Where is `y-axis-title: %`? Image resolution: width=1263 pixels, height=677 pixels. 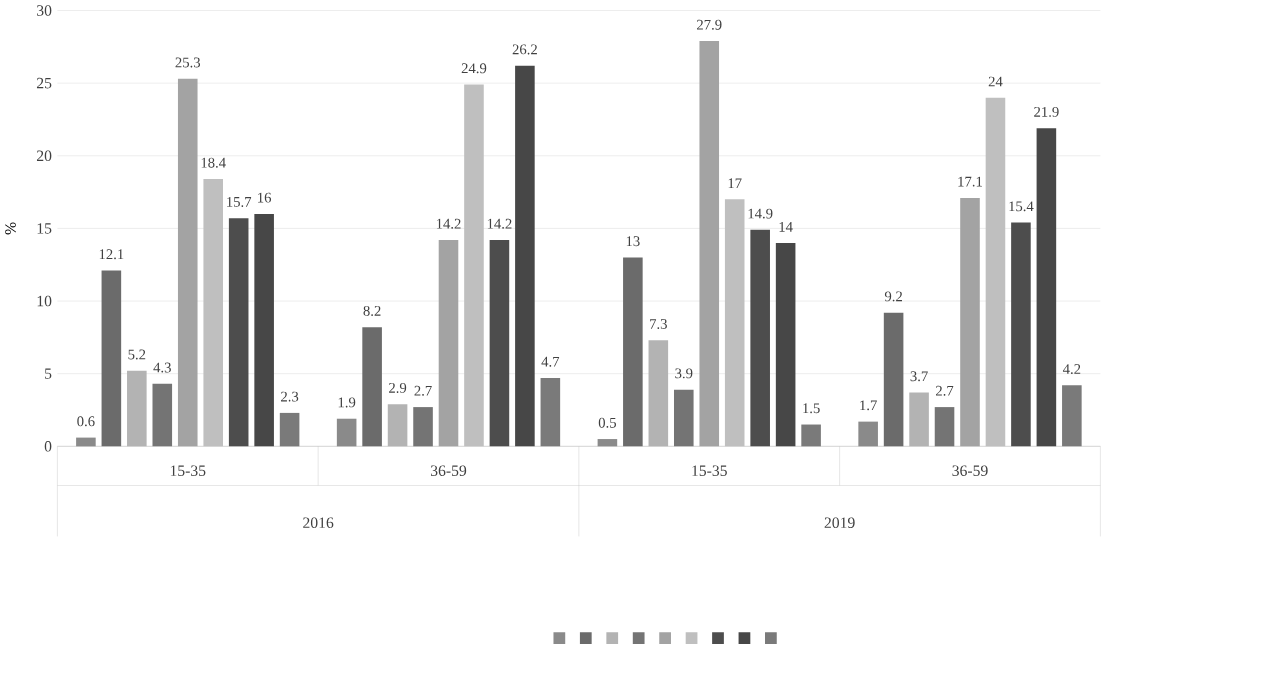
y-axis-title: % is located at coordinates (10, 228).